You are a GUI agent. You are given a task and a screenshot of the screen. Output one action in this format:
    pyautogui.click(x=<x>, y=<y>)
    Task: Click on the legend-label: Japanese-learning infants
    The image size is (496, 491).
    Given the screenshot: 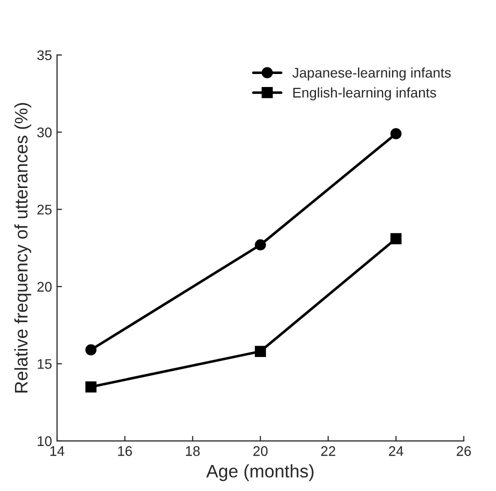 What is the action you would take?
    pyautogui.click(x=371, y=73)
    